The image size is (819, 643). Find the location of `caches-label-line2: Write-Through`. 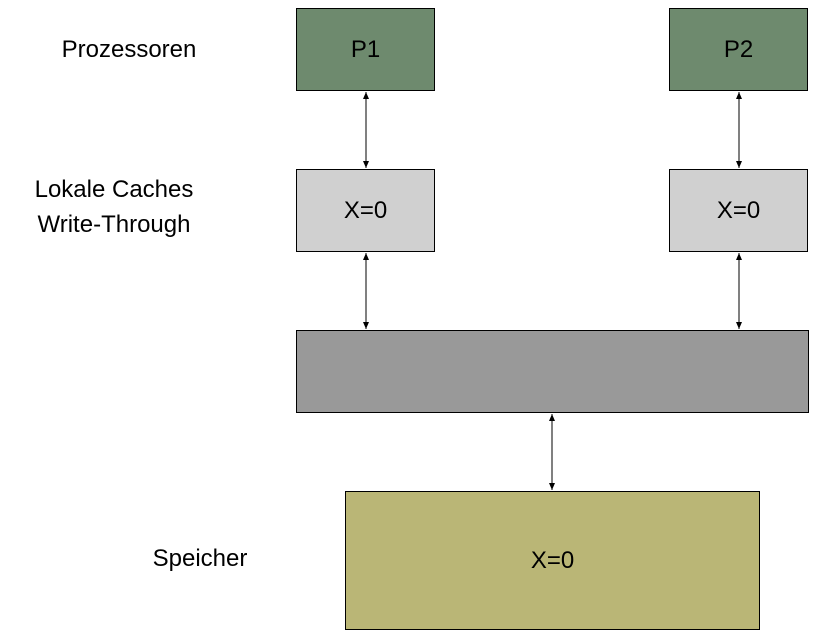

caches-label-line2: Write-Through is located at coordinates (114, 224).